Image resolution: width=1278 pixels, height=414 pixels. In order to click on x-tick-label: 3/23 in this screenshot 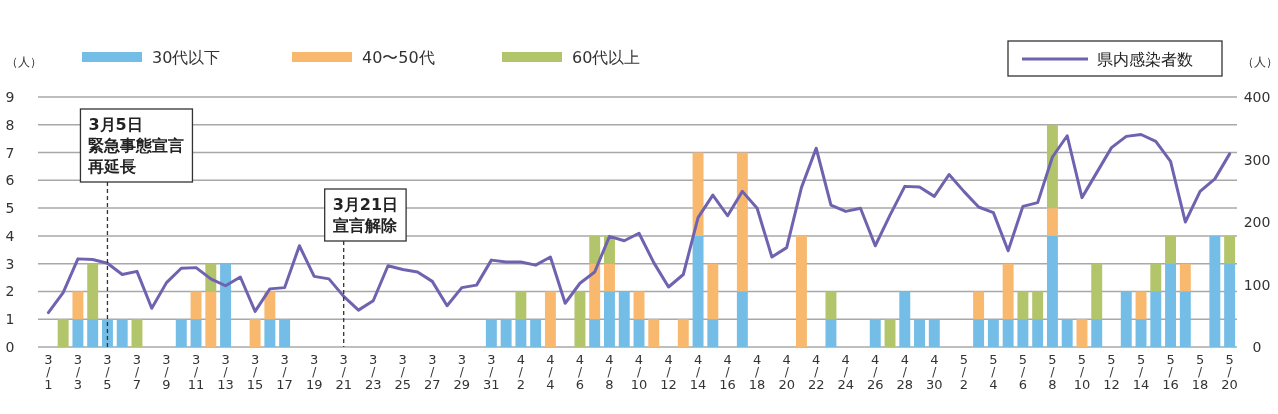, I will do `click(373, 372)`.